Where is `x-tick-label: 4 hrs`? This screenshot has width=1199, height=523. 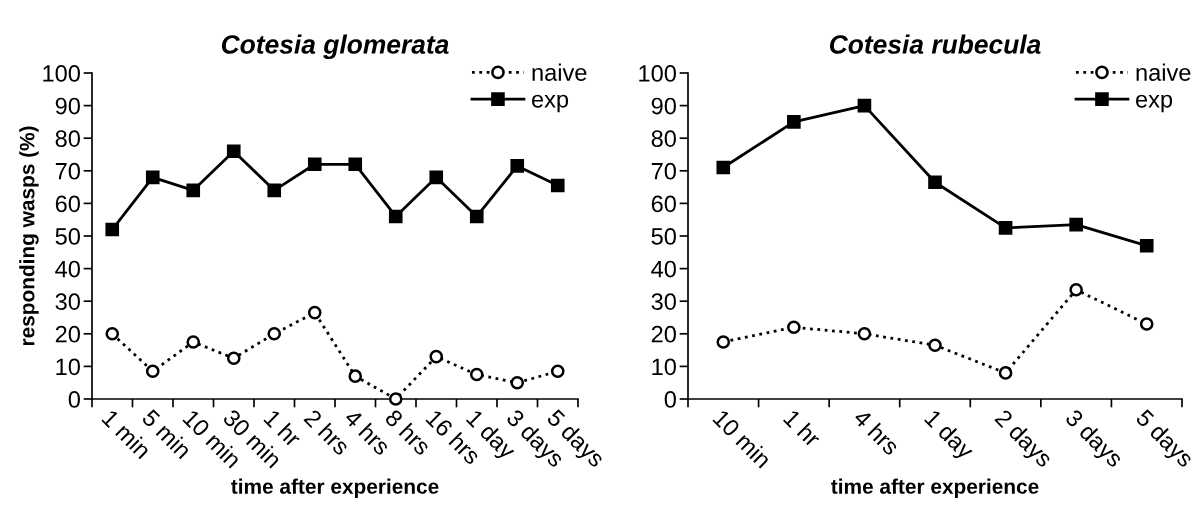
x-tick-label: 4 hrs is located at coordinates (876, 432).